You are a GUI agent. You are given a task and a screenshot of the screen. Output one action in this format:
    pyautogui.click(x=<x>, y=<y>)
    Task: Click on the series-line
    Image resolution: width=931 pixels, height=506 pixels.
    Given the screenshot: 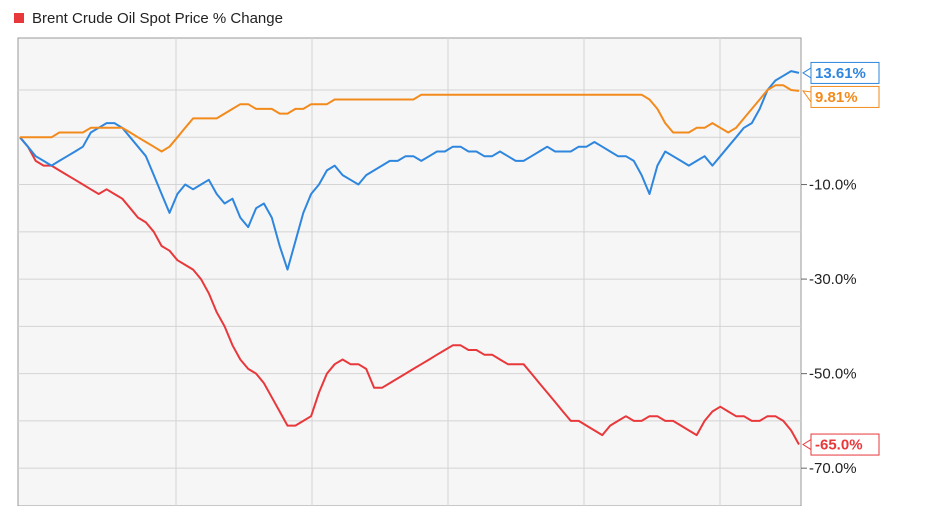 What is the action you would take?
    pyautogui.click(x=410, y=118)
    